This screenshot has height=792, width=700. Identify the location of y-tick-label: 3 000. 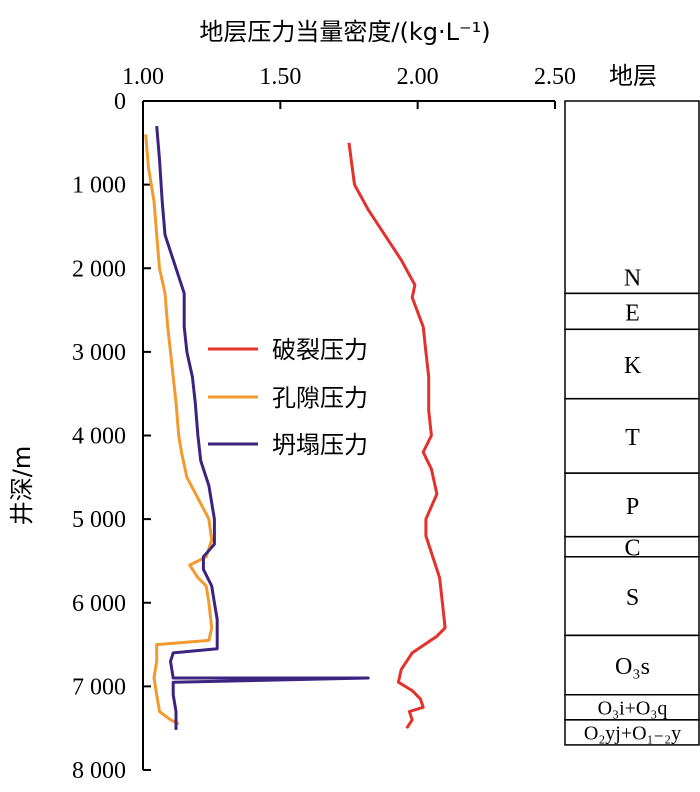
(99, 353).